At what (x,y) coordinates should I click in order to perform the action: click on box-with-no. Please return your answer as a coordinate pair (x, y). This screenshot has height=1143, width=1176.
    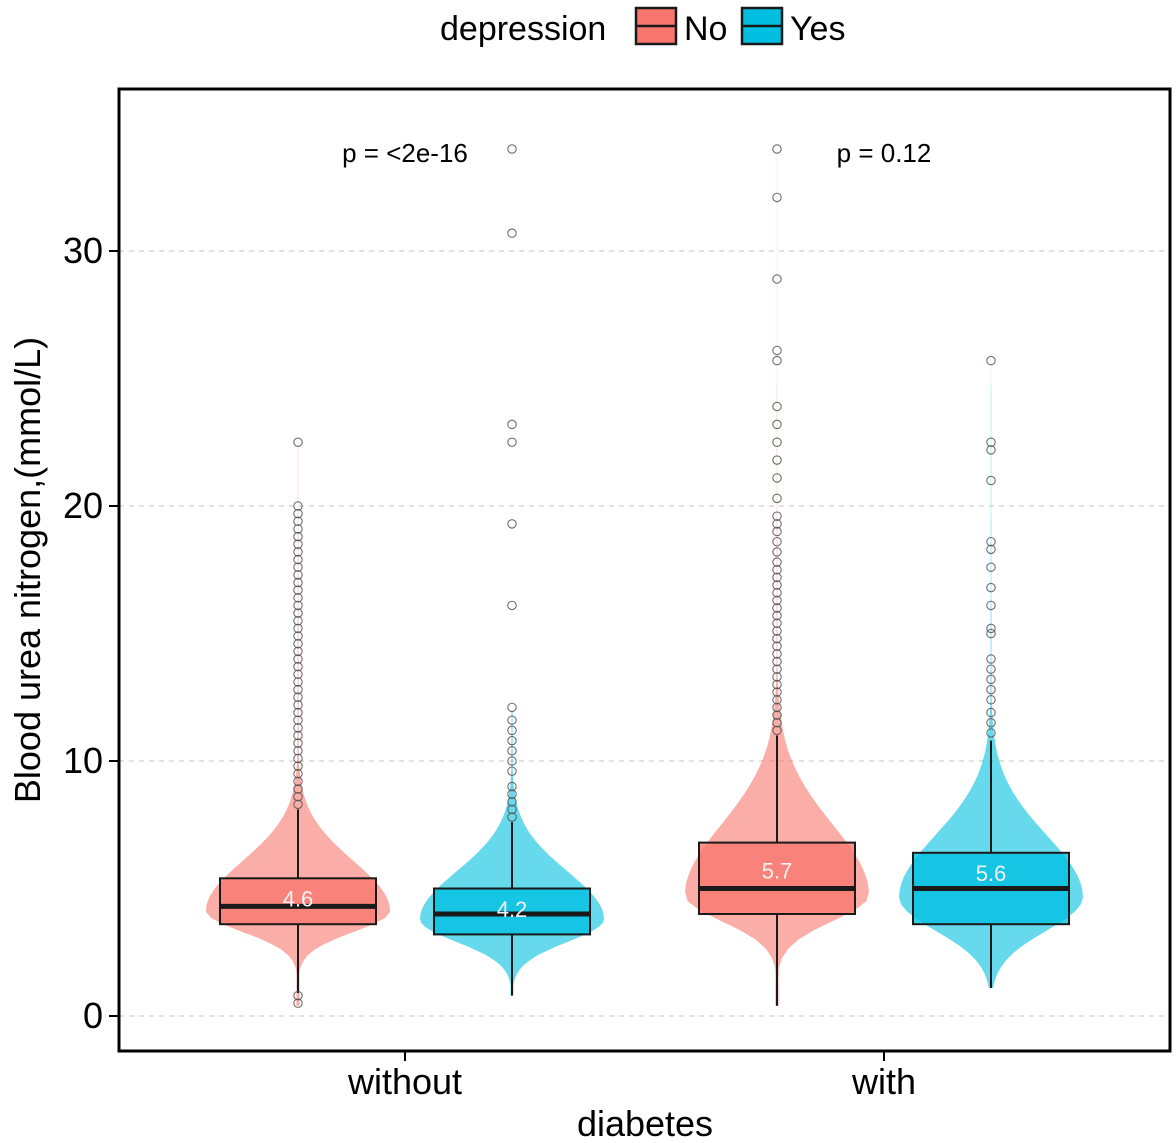
    Looking at the image, I should click on (777, 878).